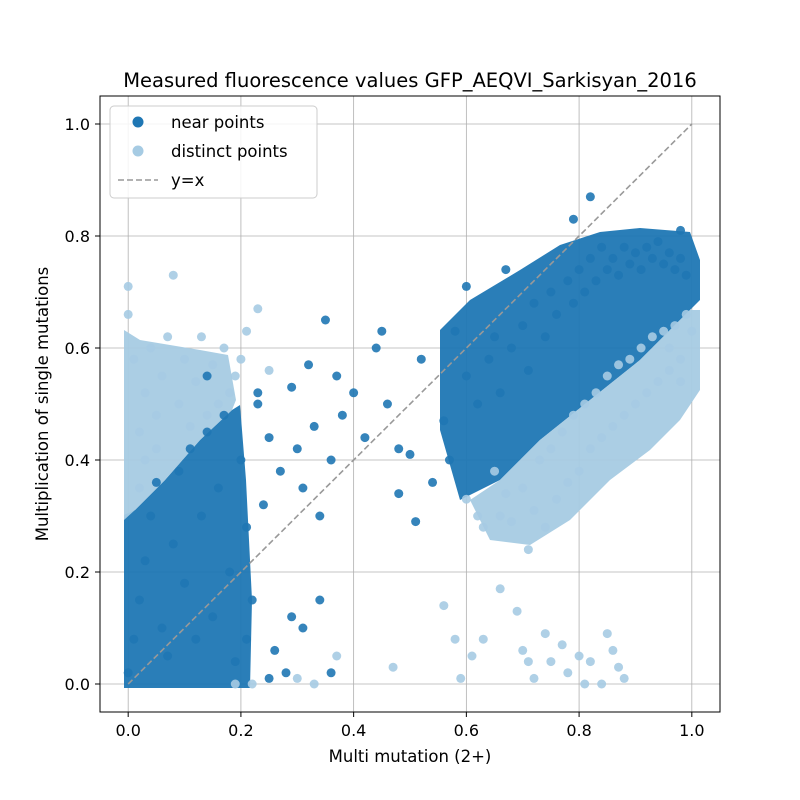 The height and width of the screenshot is (800, 800). Describe the element at coordinates (691, 730) in the screenshot. I see `x-tick-label: 1.0` at that location.